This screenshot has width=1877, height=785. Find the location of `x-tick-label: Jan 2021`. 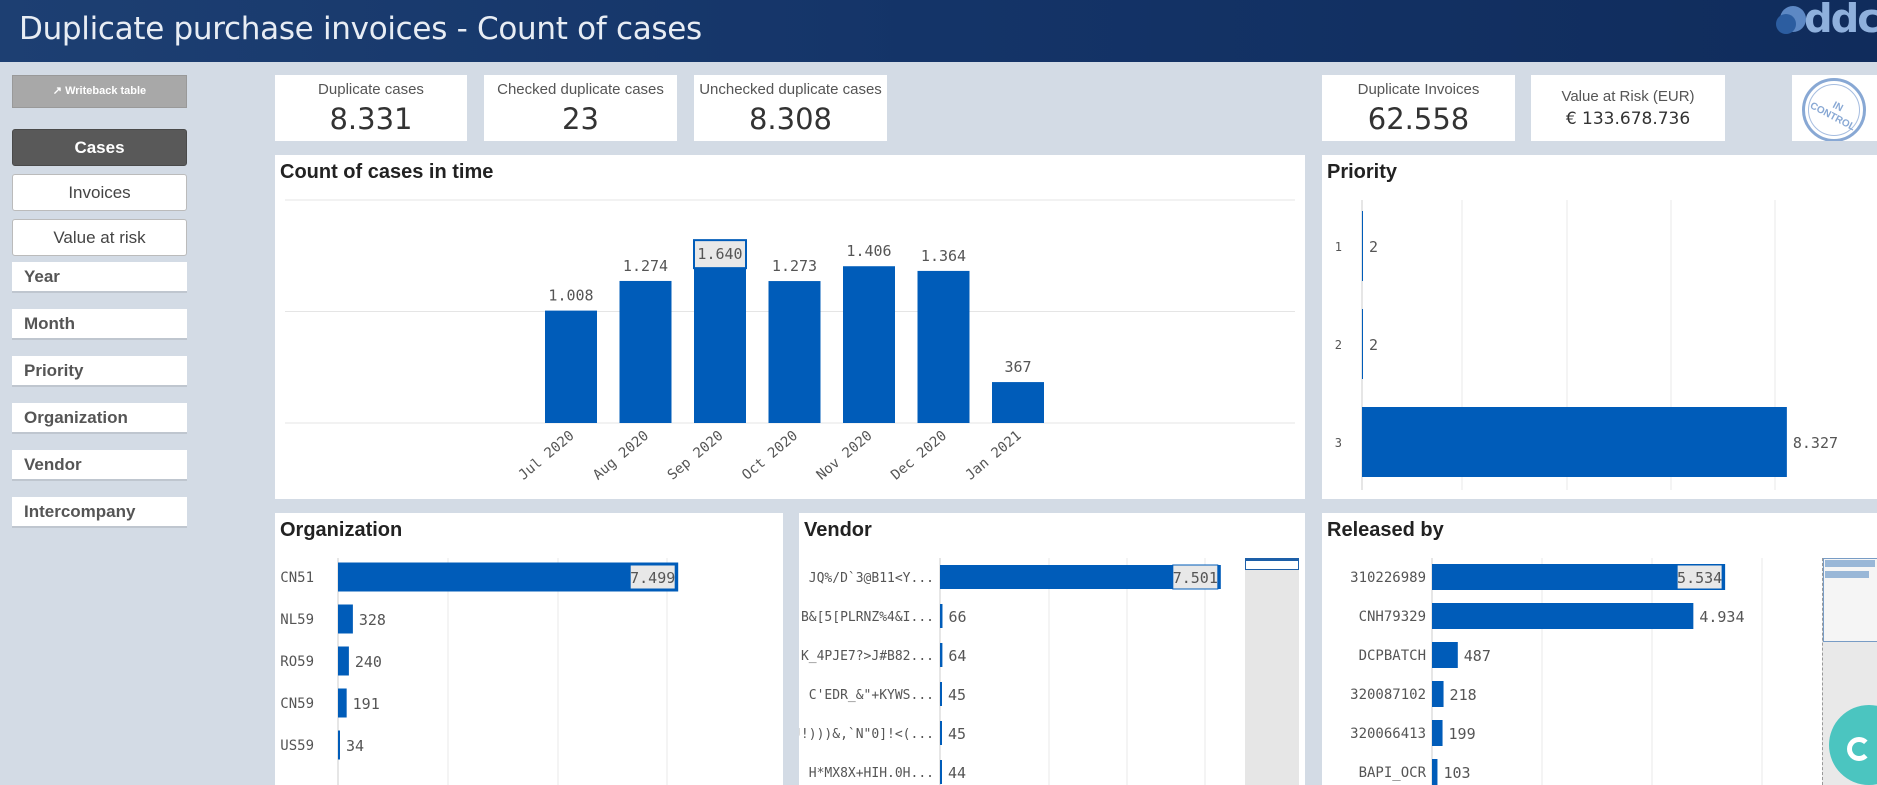

x-tick-label: Jan 2021 is located at coordinates (994, 456).